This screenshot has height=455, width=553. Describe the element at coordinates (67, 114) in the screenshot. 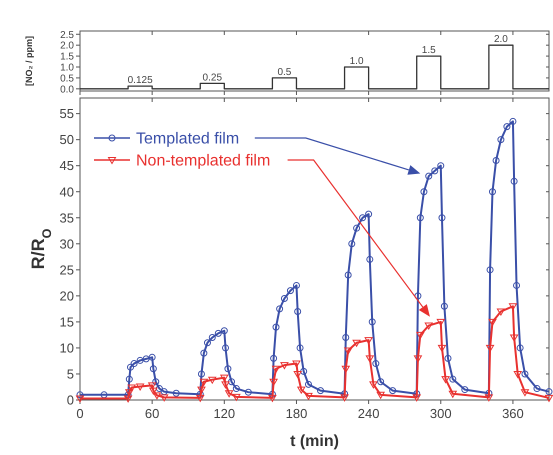

I see `y-tick-label: 55` at that location.